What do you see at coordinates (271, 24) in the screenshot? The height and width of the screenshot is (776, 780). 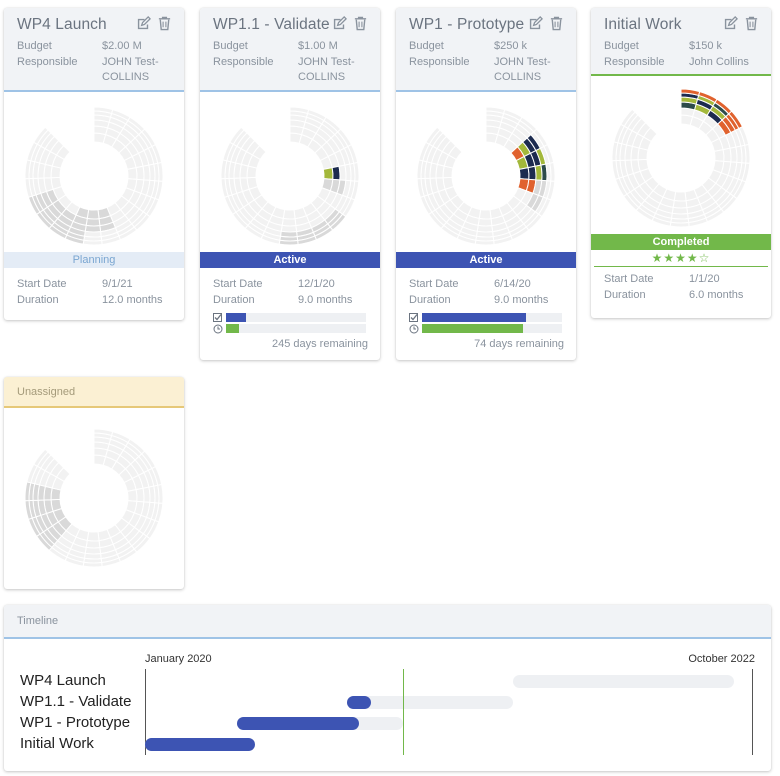 I see `card-title: WP1.1 - Validate` at bounding box center [271, 24].